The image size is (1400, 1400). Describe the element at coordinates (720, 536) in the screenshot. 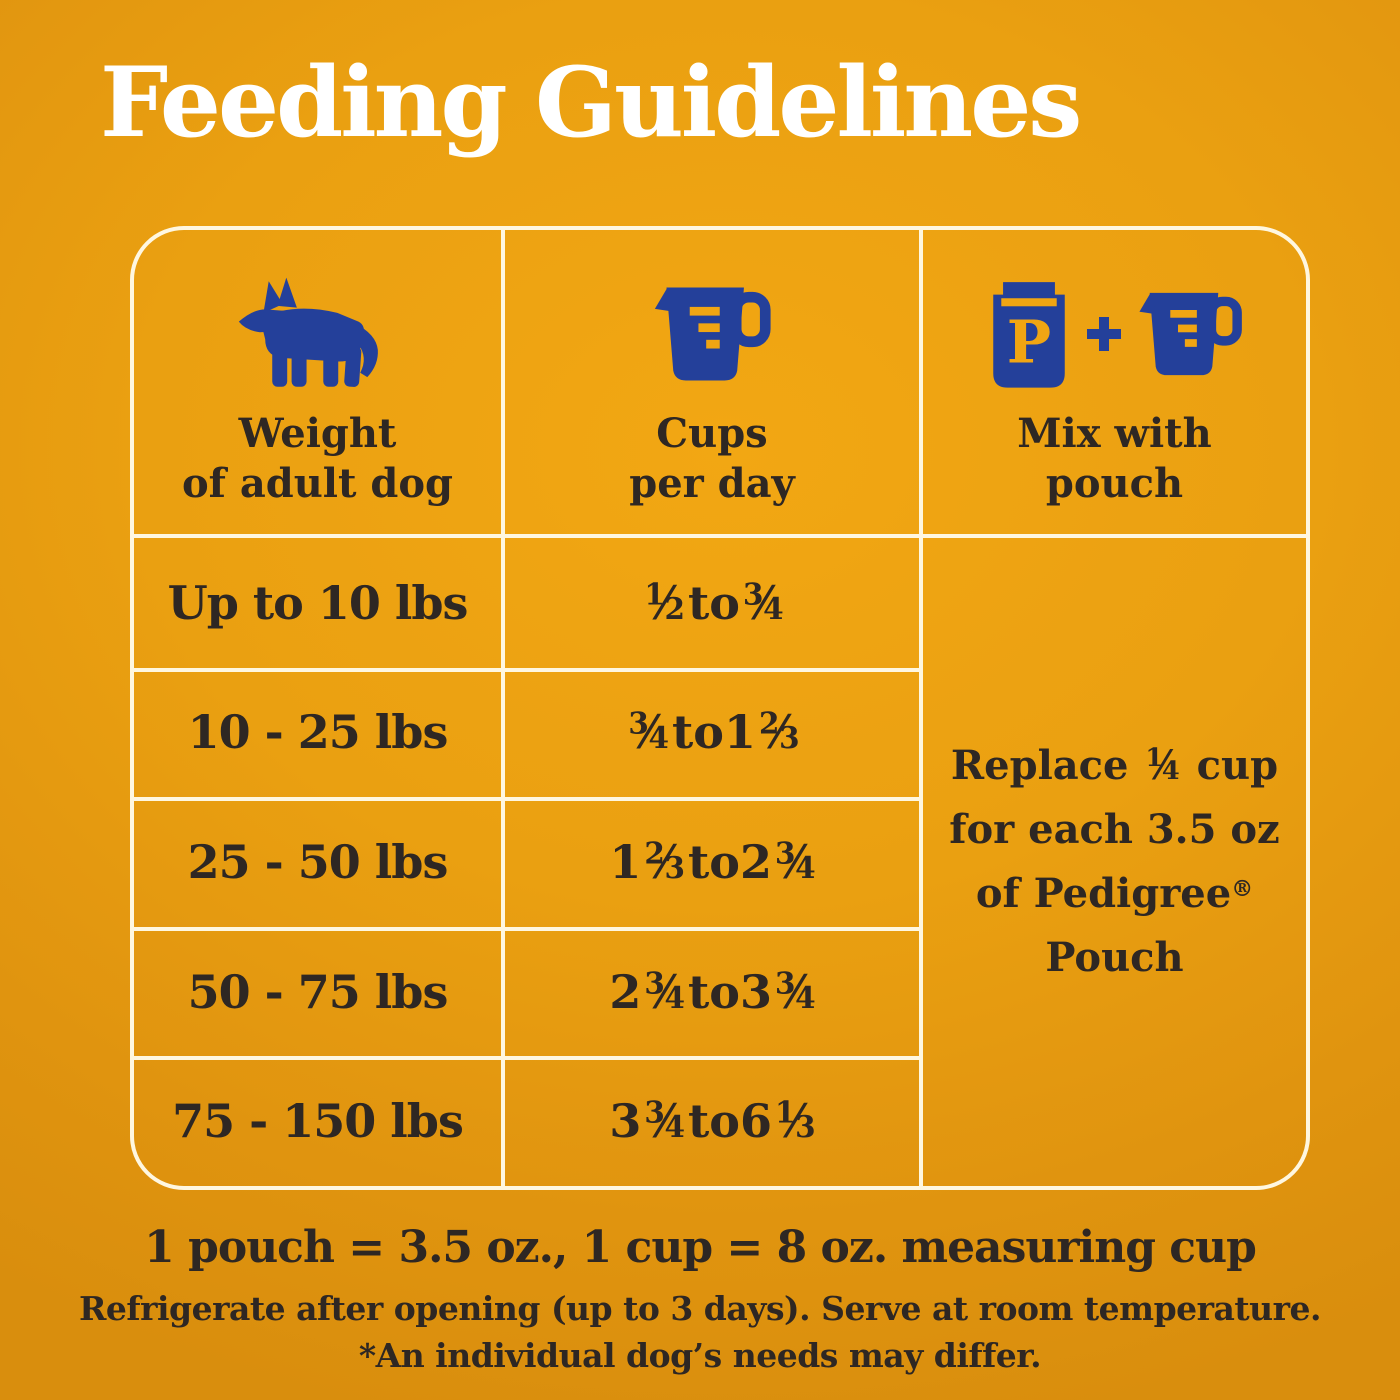

I see `grid-line-header` at that location.